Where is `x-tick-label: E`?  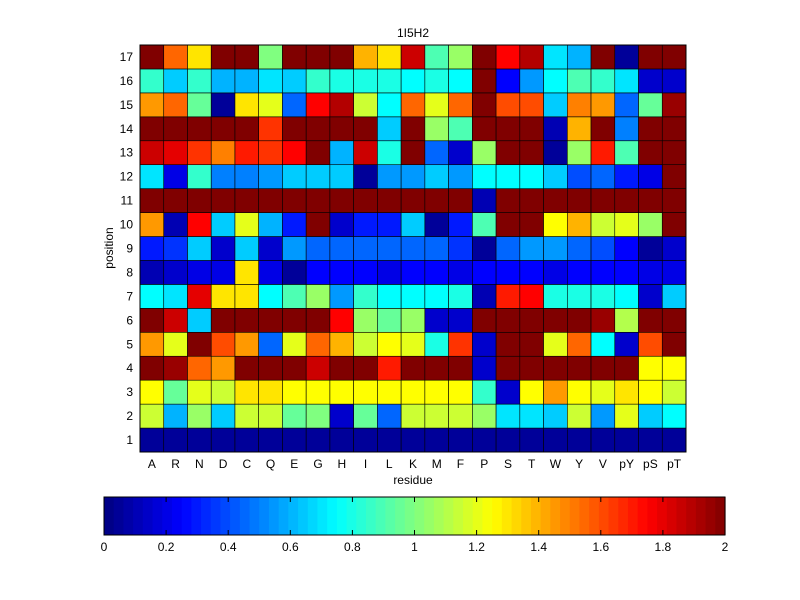
x-tick-label: E is located at coordinates (294, 464).